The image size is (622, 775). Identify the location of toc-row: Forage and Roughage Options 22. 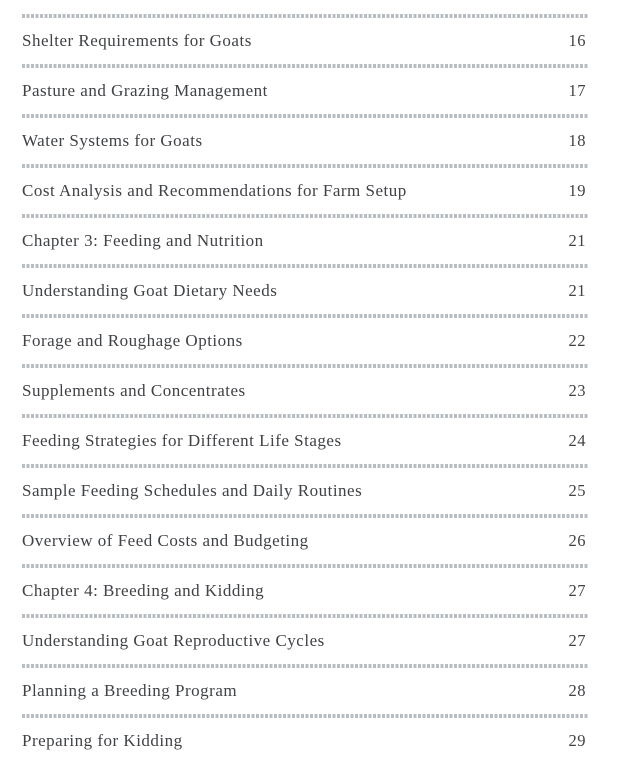
(305, 339).